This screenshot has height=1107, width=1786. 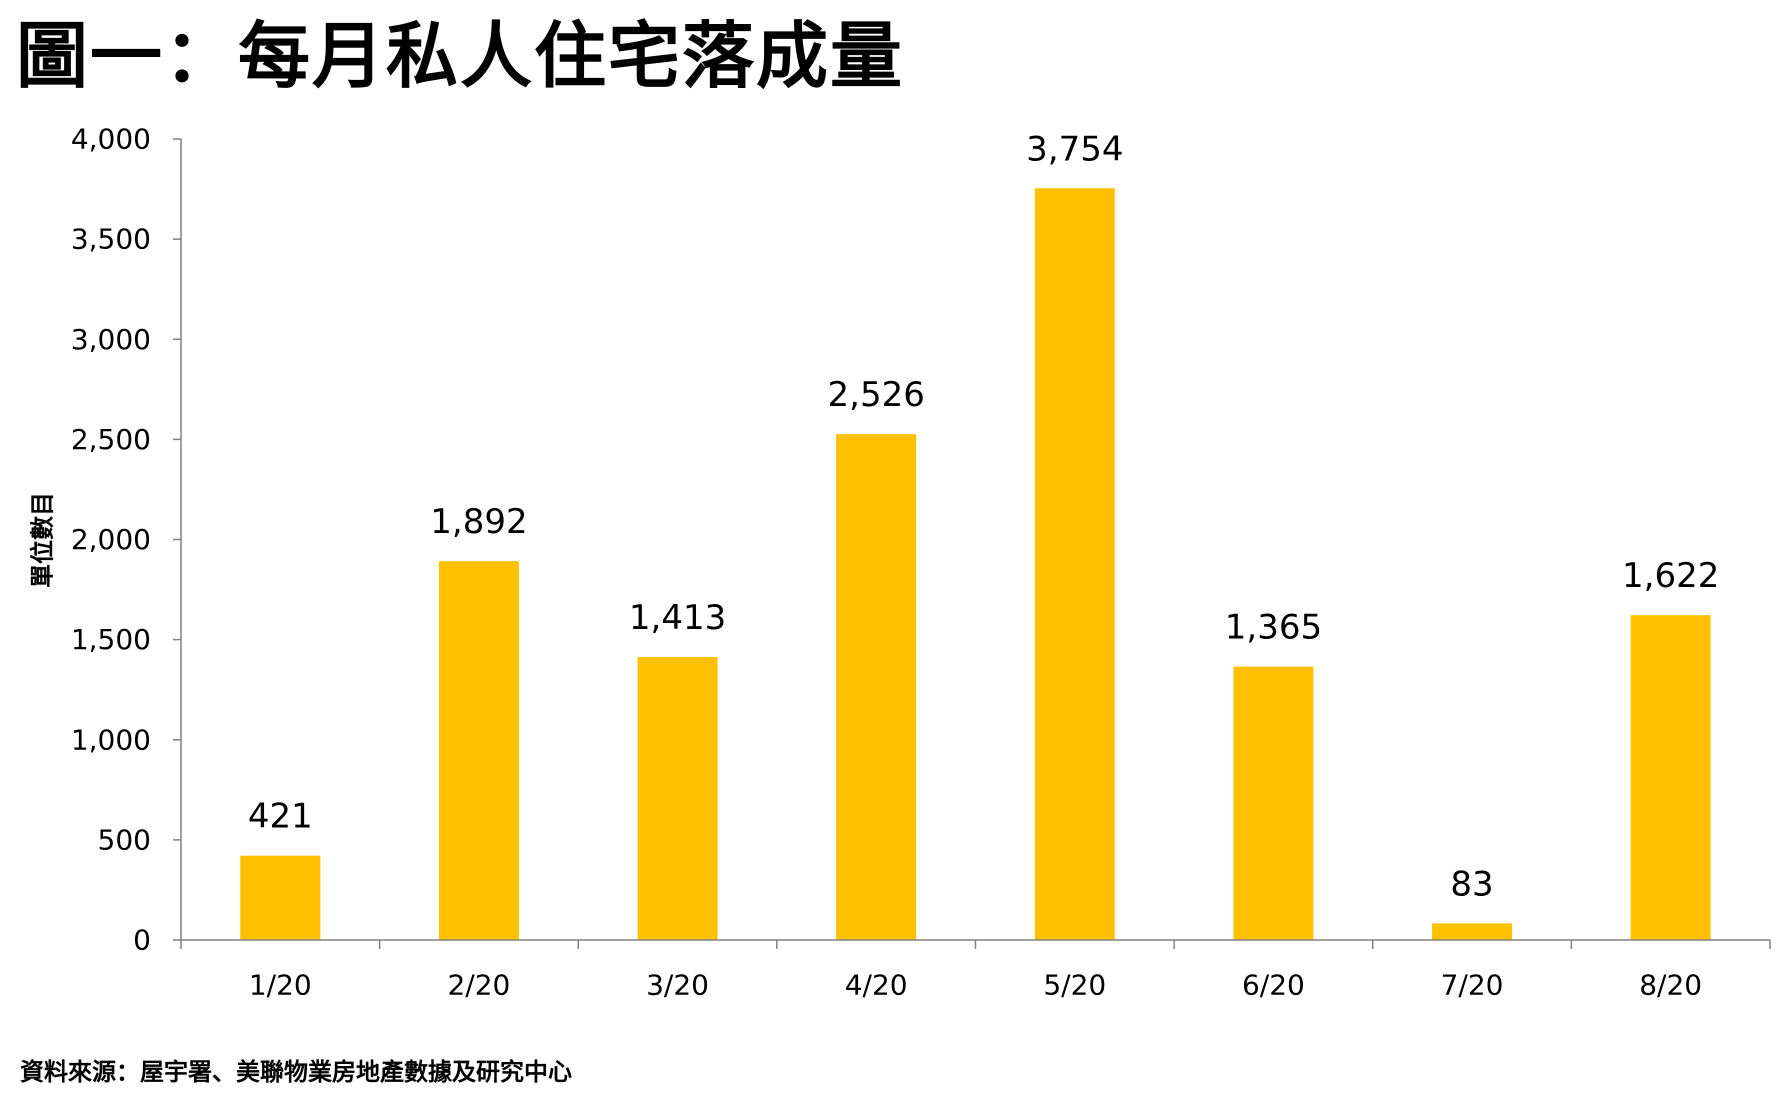 I want to click on data-label: 1,413, so click(x=677, y=618).